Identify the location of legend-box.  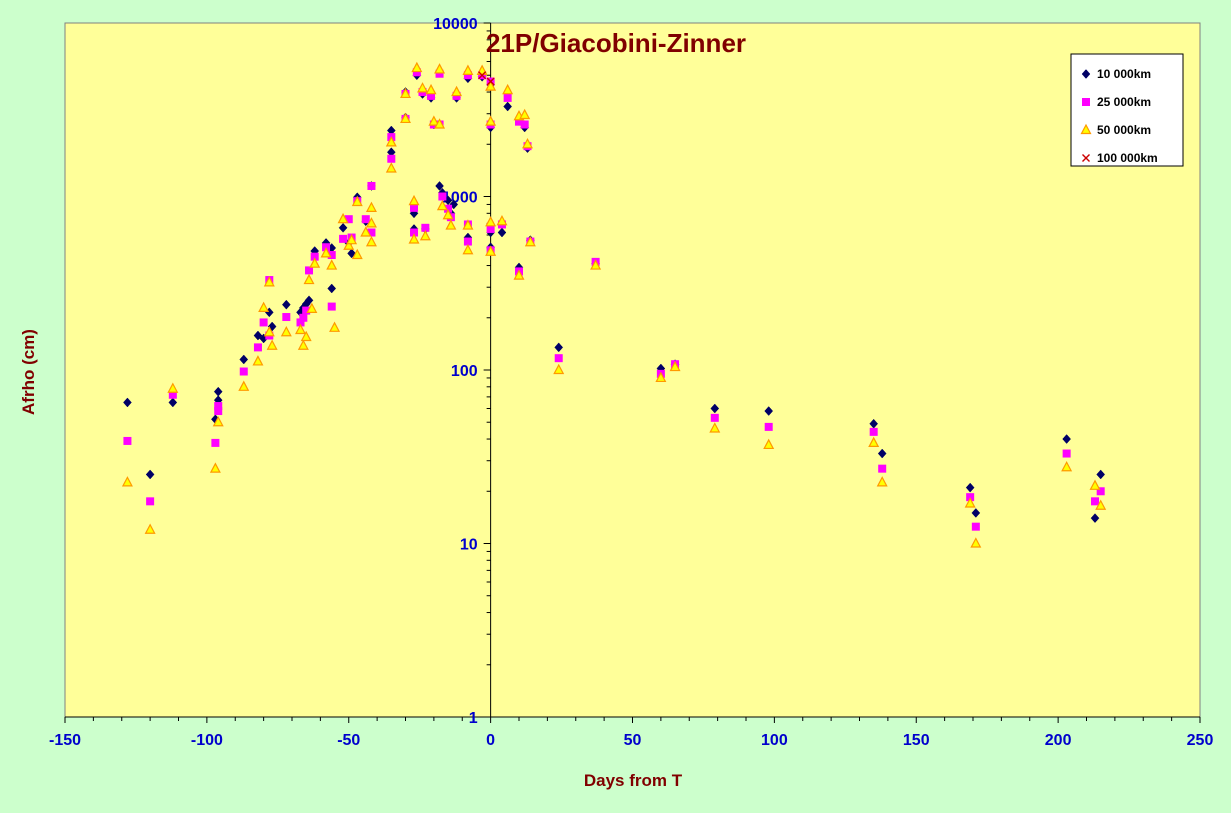
(1127, 110).